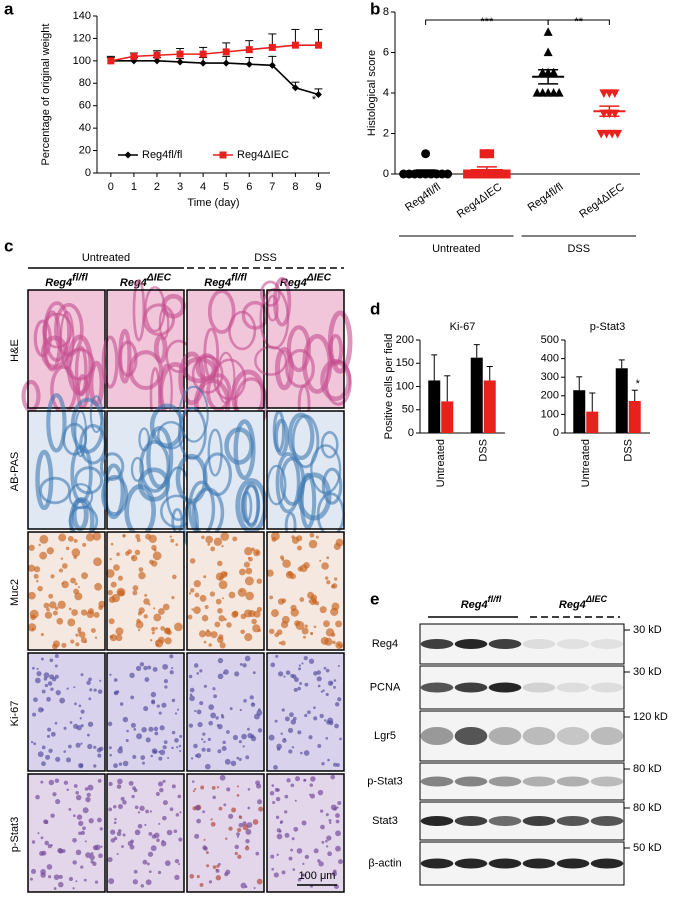  Describe the element at coordinates (546, 197) in the screenshot. I see `x-tick-label: Reg4fl/fl` at that location.